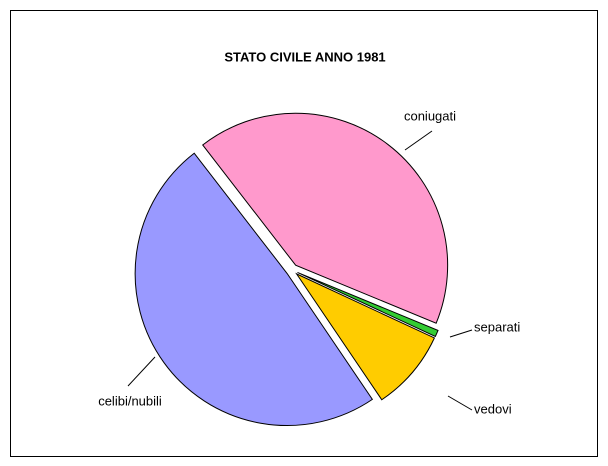 Image resolution: width=608 pixels, height=466 pixels. Describe the element at coordinates (430, 115) in the screenshot. I see `slice-label: coniugati` at that location.